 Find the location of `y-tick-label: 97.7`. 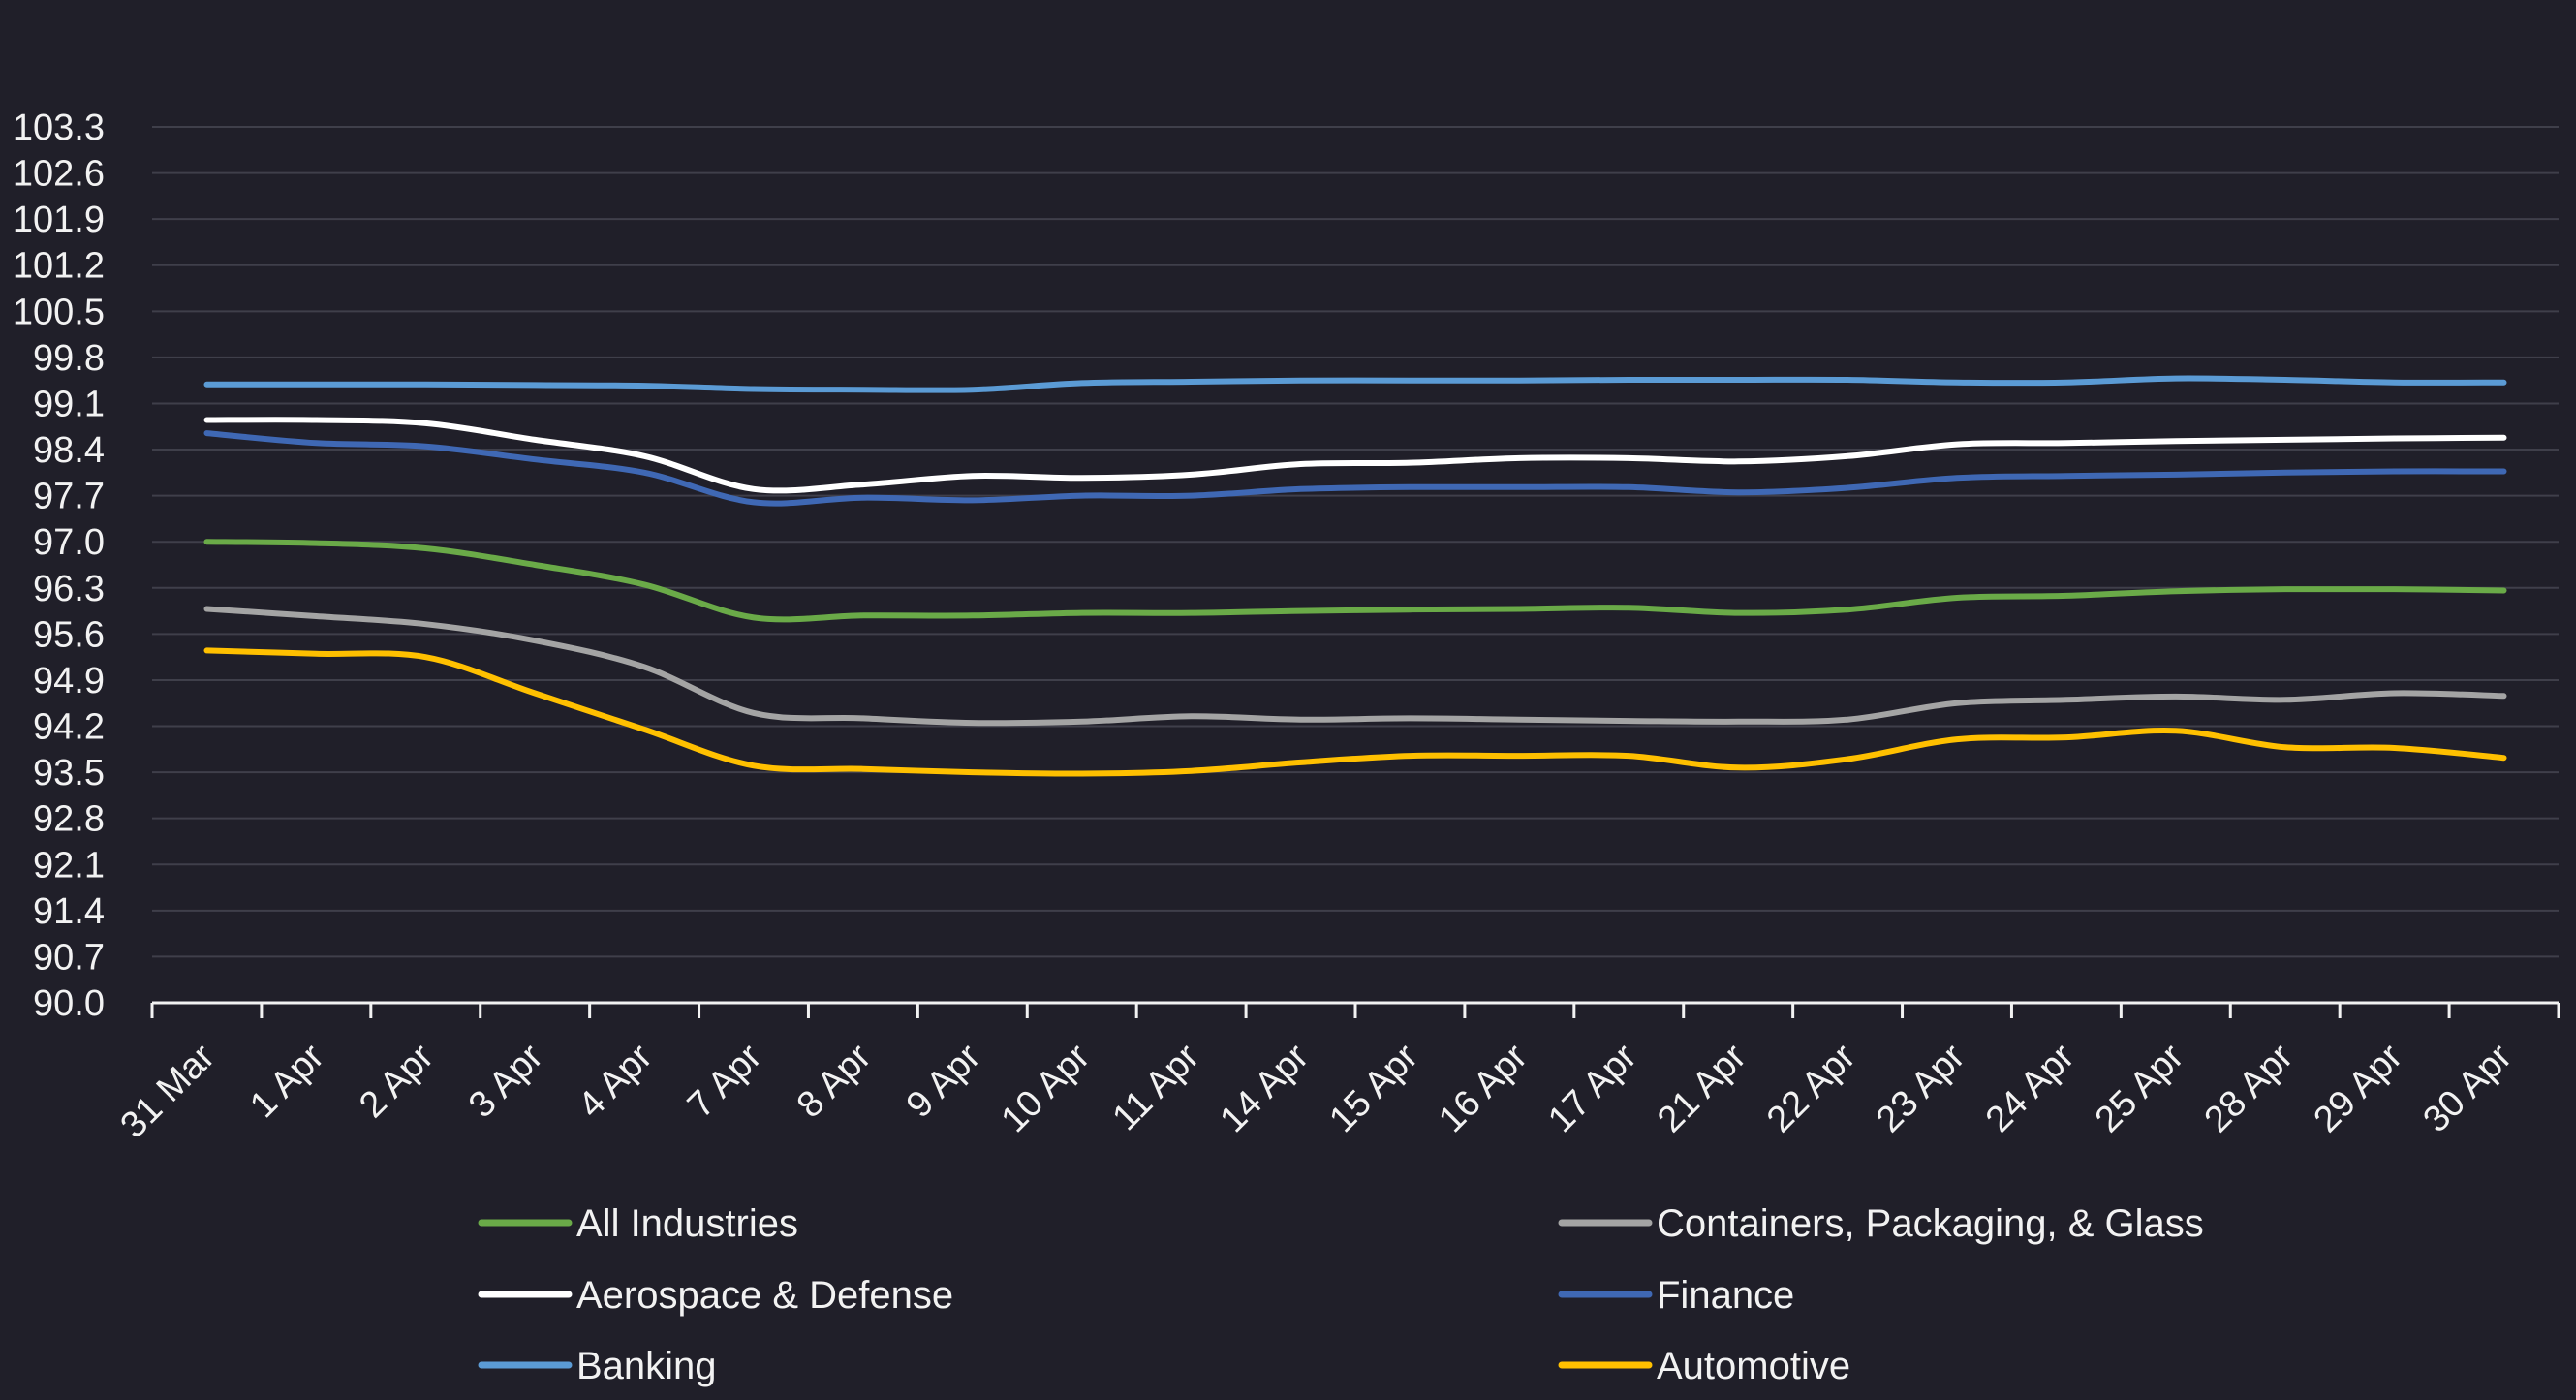

y-tick-label: 97.7 is located at coordinates (69, 497).